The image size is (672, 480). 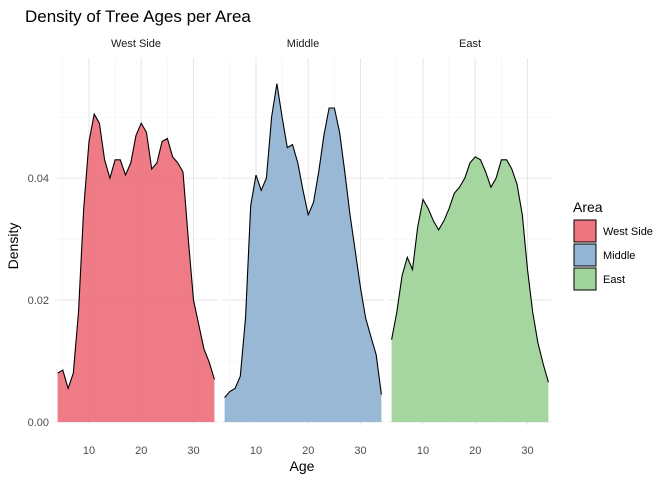 What do you see at coordinates (613, 245) in the screenshot?
I see `legend: Area West Side Middle East` at bounding box center [613, 245].